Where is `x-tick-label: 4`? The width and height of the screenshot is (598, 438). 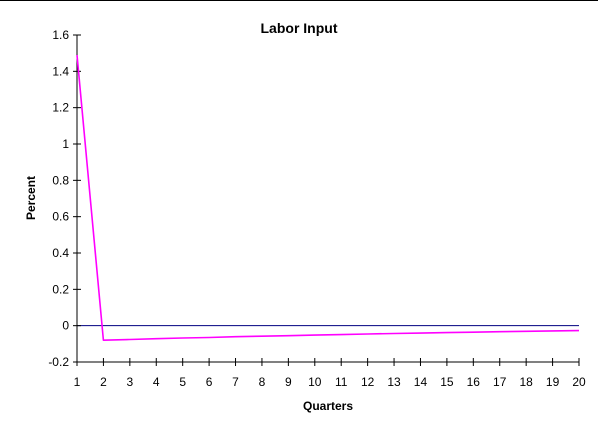
x-tick-label: 4 is located at coordinates (156, 382).